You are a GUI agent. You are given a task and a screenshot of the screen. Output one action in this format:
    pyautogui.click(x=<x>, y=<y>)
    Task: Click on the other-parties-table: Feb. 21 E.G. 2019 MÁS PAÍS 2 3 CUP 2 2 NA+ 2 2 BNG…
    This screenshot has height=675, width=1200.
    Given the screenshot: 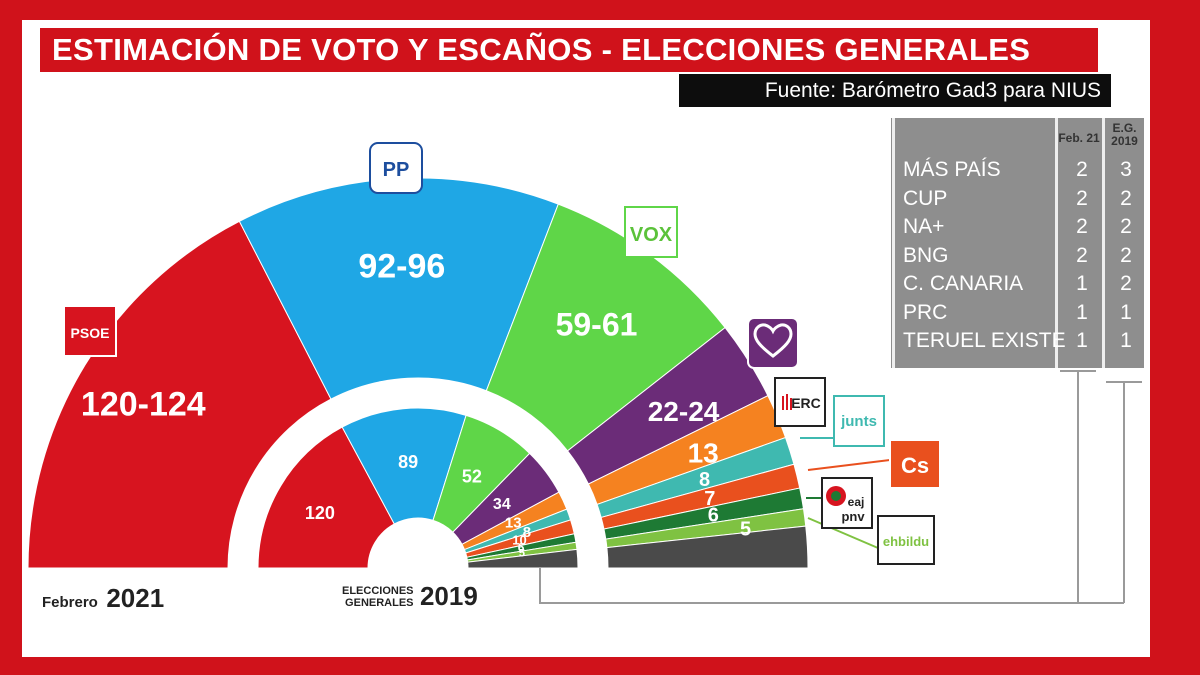 What is the action you would take?
    pyautogui.click(x=1017, y=243)
    